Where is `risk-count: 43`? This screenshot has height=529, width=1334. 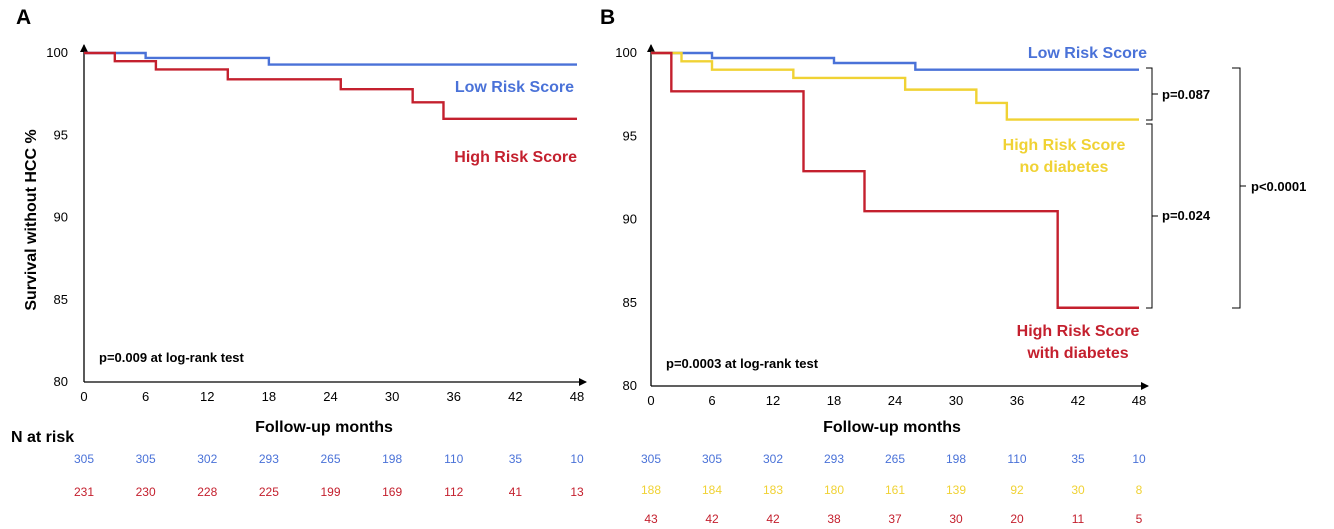
risk-count: 43 is located at coordinates (651, 519).